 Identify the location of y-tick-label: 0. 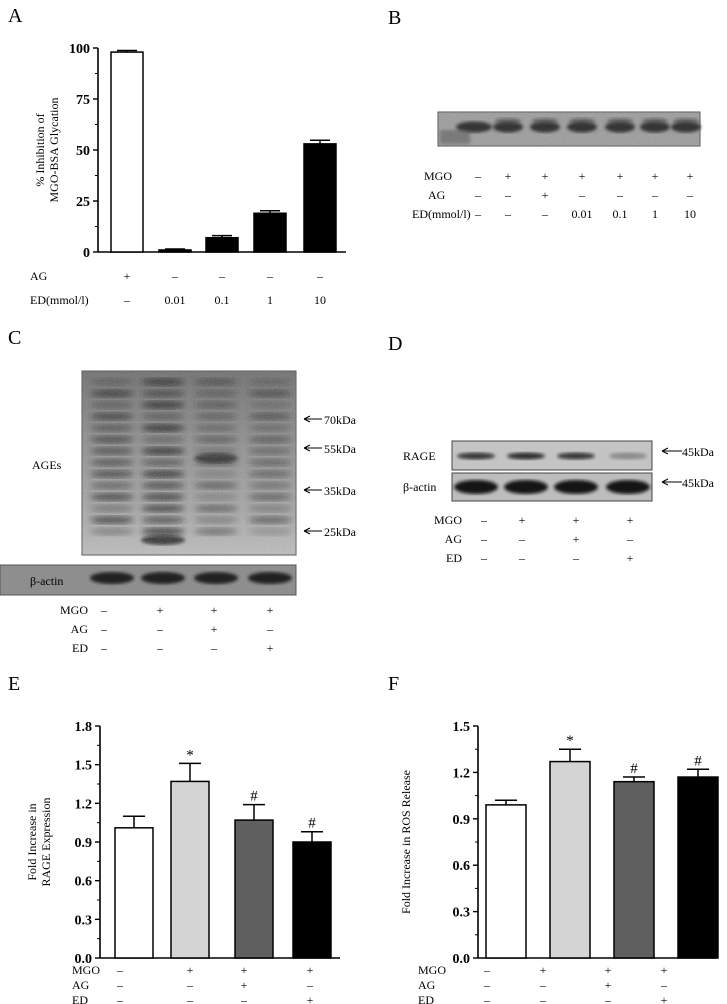
(86, 253).